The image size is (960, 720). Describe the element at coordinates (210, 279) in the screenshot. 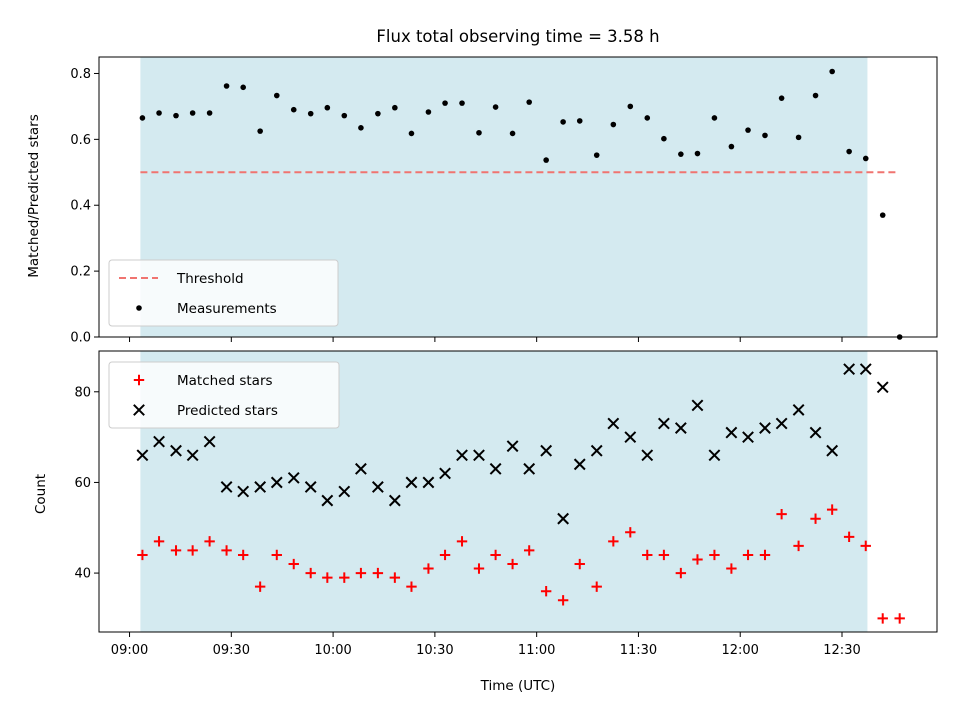

I see `legend-label: Threshold` at that location.